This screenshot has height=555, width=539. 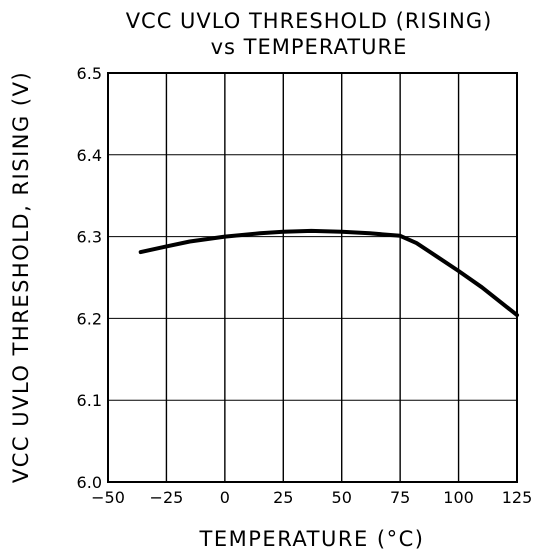 What do you see at coordinates (108, 497) in the screenshot?
I see `x-tick-label: −50` at bounding box center [108, 497].